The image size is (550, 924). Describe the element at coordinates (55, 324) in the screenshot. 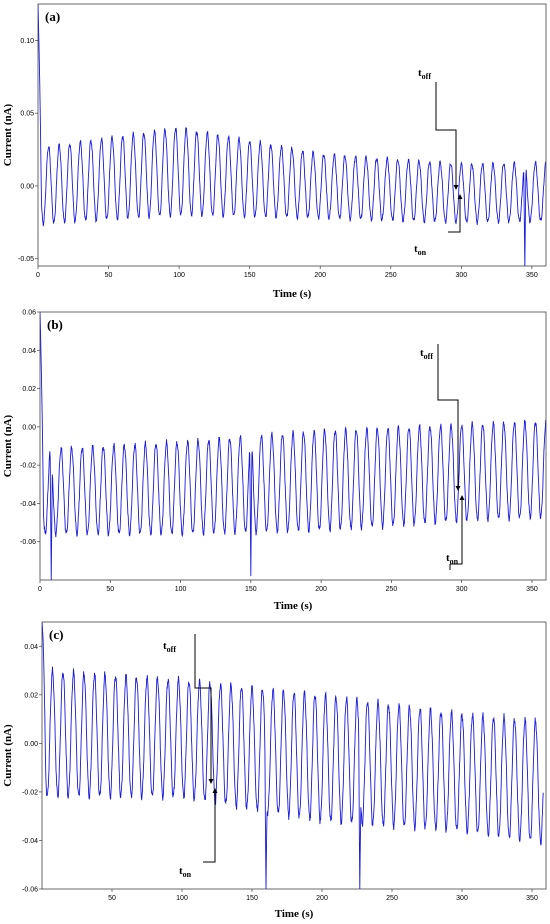

I see `panel-label: (b)` at that location.